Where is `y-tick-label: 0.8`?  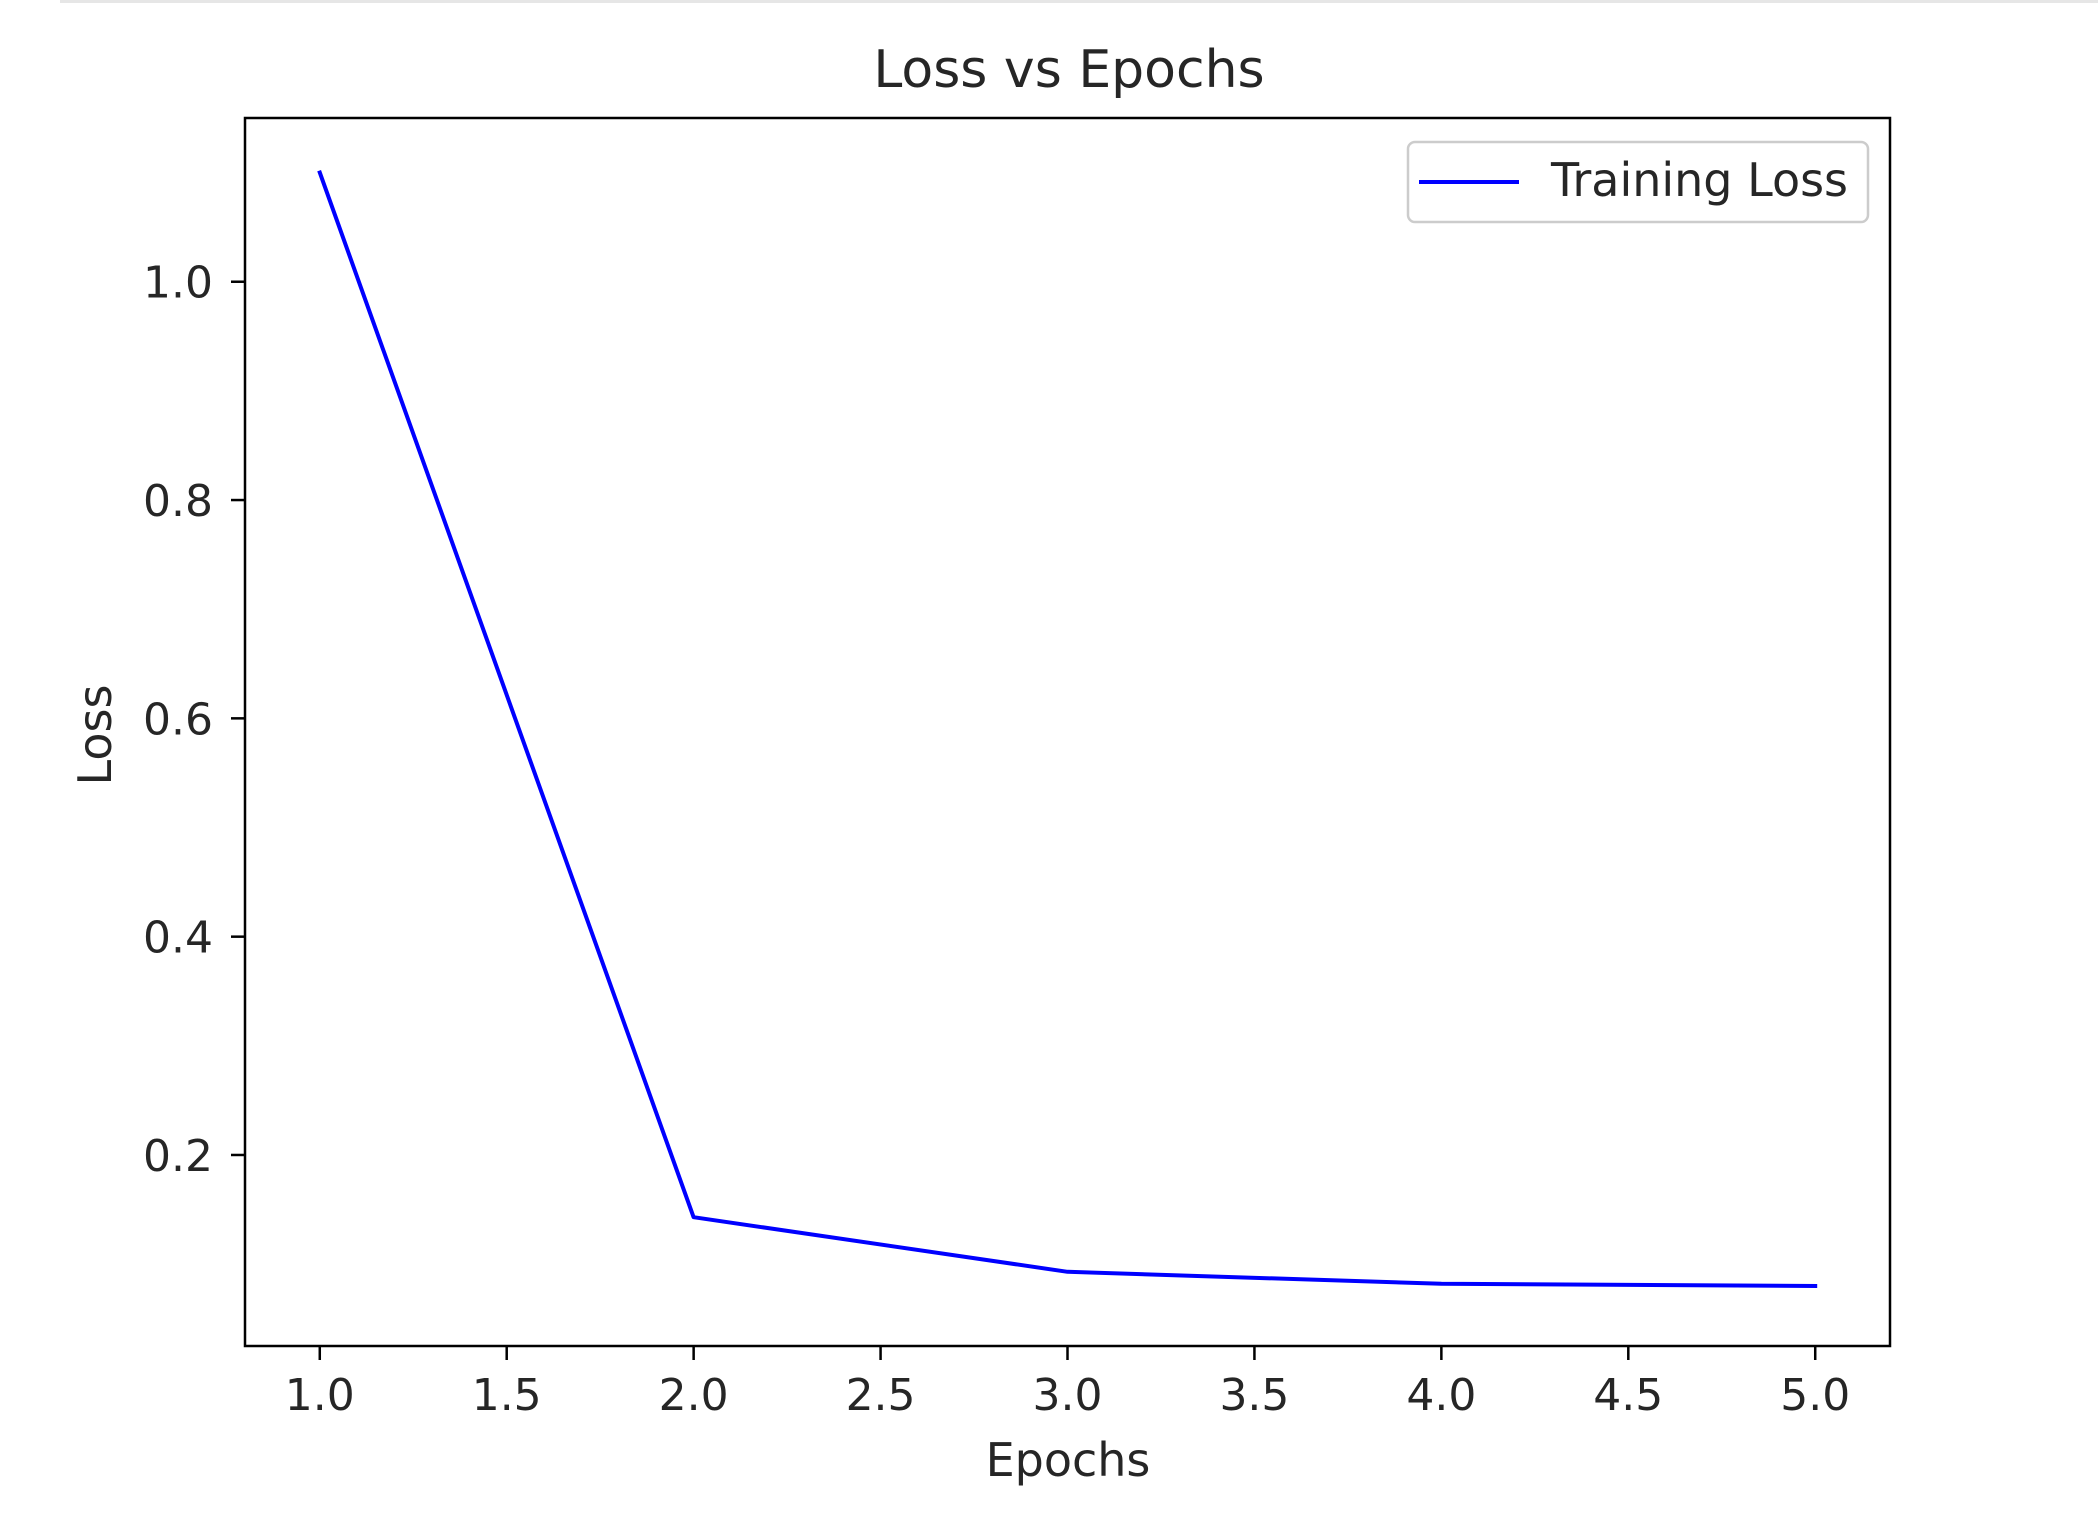
y-tick-label: 0.8 is located at coordinates (178, 501).